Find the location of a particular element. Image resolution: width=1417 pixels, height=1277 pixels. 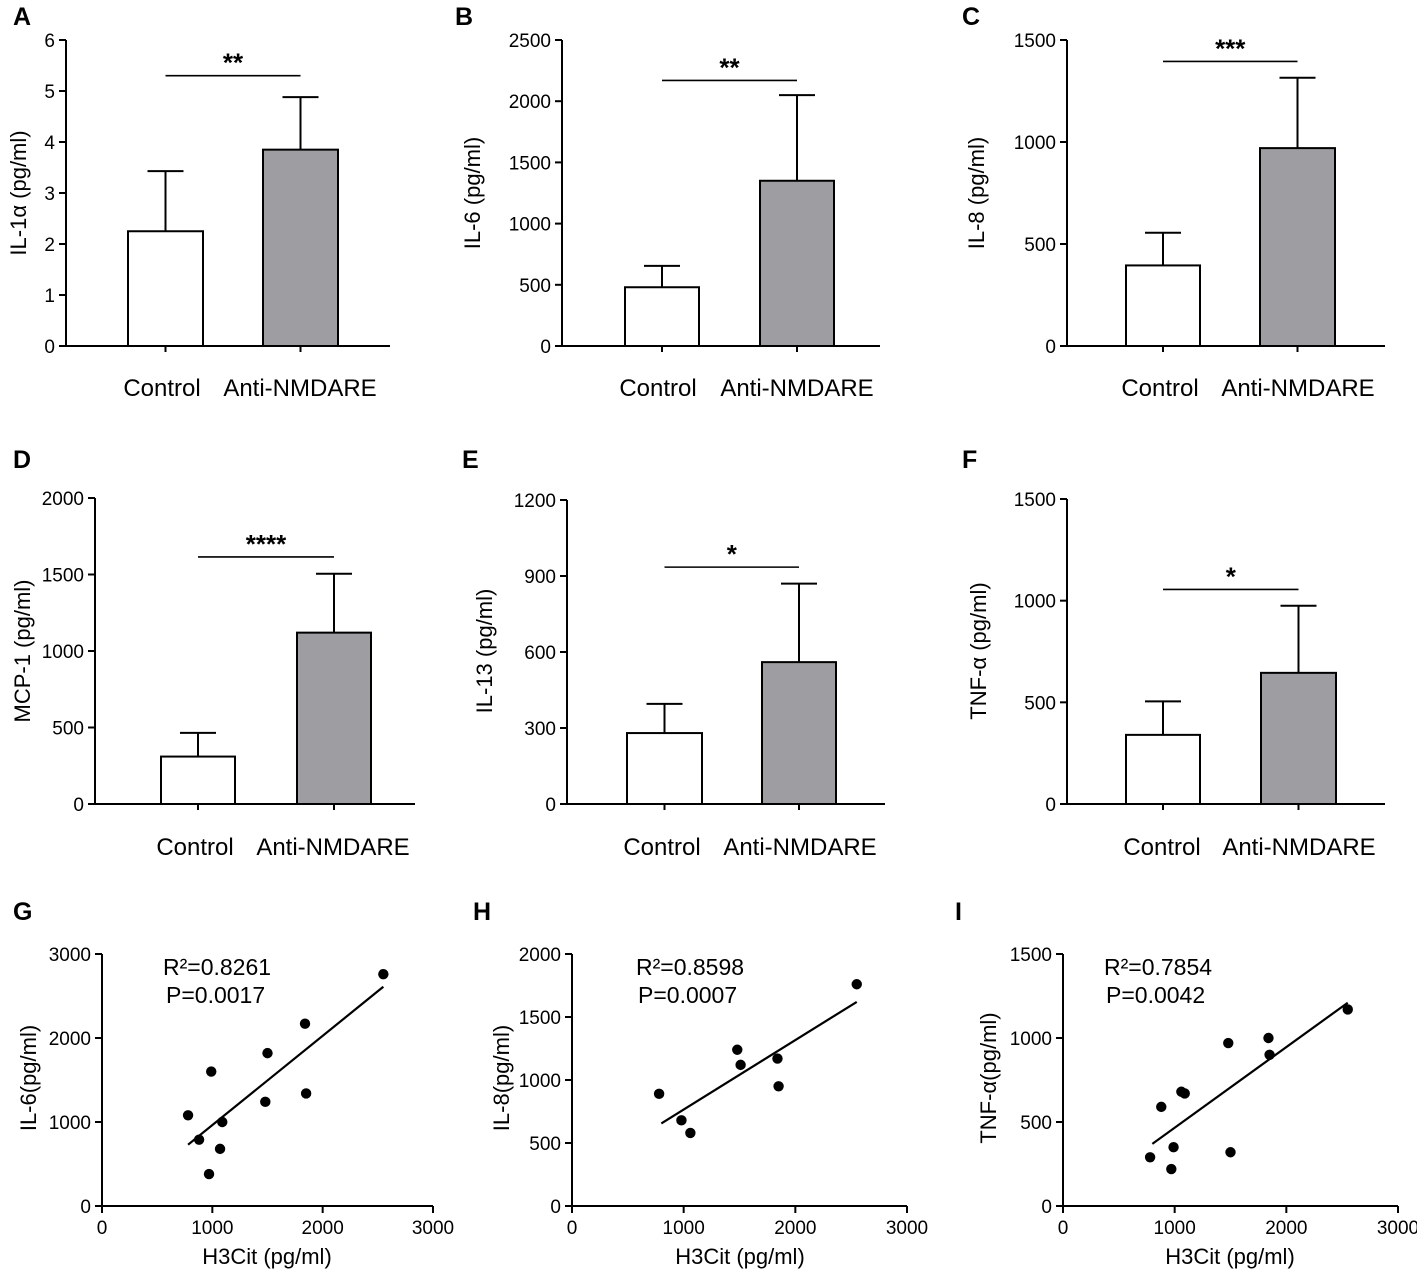

x-tick-label: 0 is located at coordinates (102, 1228).